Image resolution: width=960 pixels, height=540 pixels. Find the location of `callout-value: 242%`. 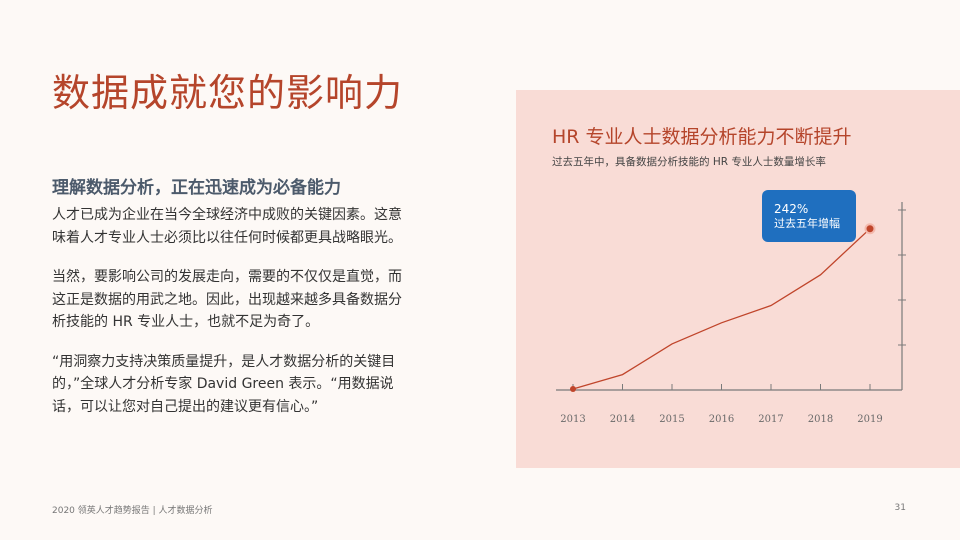

callout-value: 242% is located at coordinates (791, 209).